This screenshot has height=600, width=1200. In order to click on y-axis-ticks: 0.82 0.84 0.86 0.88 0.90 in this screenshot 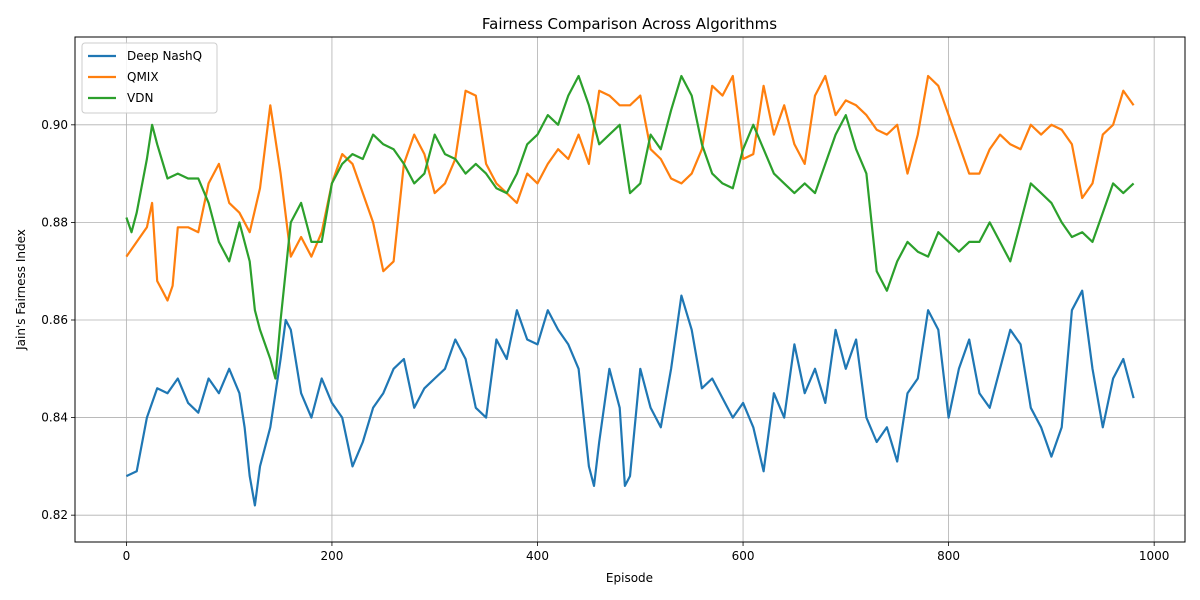, I will do `click(58, 320)`.